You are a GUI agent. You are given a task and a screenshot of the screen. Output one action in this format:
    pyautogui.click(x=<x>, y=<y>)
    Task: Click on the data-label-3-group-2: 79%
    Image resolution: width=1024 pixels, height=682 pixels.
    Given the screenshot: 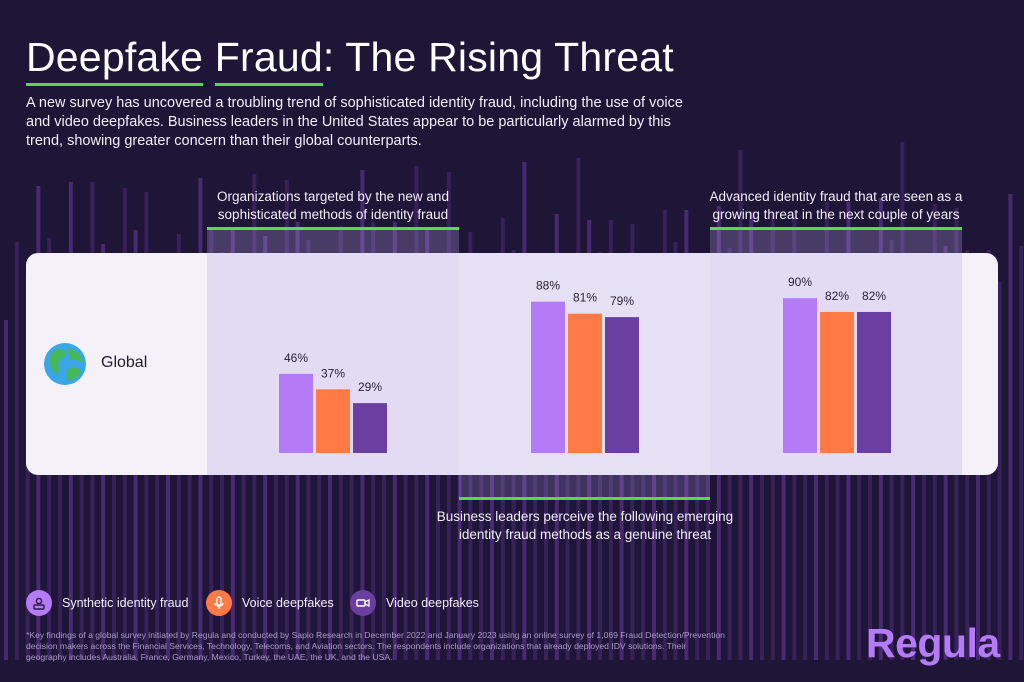 What is the action you would take?
    pyautogui.click(x=622, y=301)
    